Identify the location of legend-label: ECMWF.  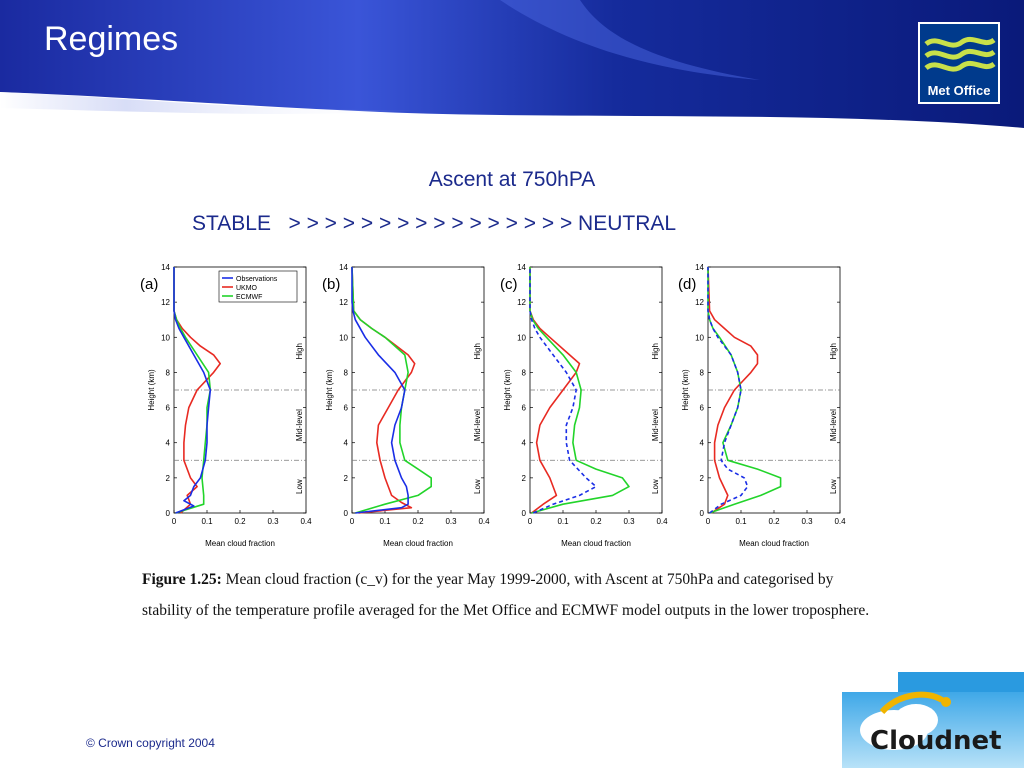
(249, 297).